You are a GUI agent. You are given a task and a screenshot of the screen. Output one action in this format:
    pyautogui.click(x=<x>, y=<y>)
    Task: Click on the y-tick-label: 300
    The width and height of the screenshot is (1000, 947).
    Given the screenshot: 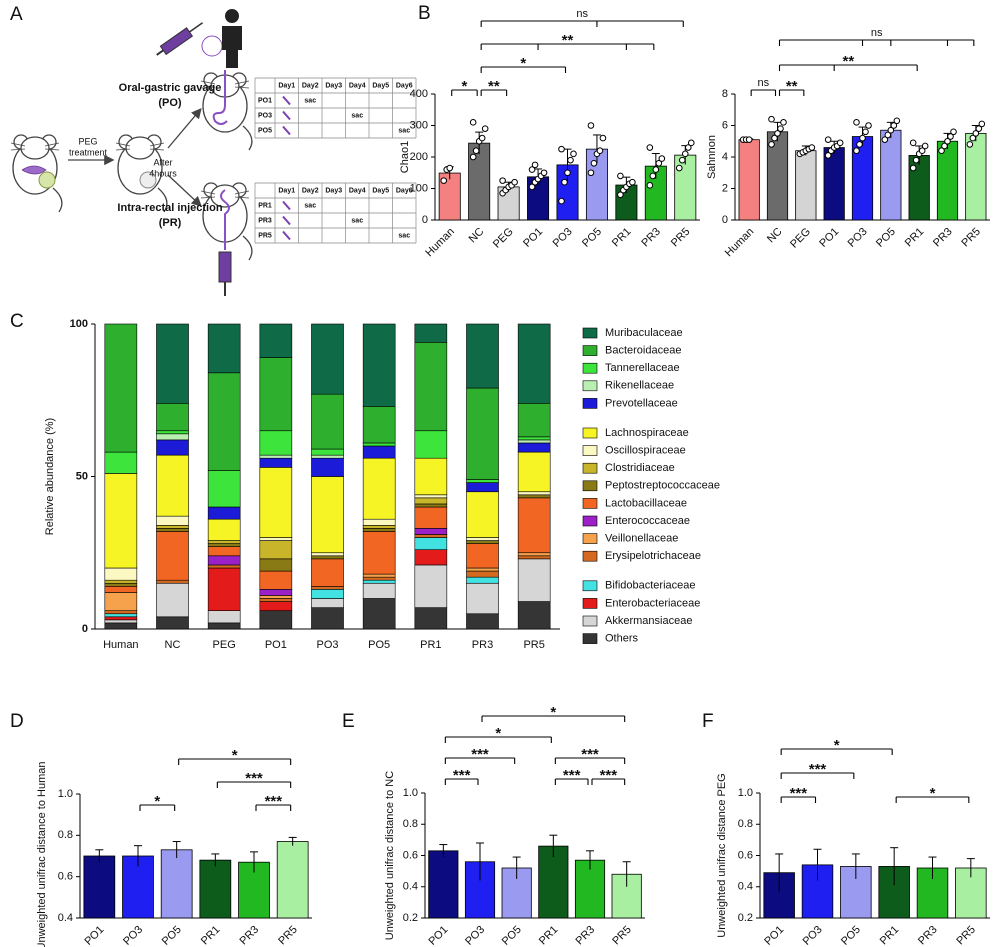 What is the action you would take?
    pyautogui.click(x=419, y=125)
    